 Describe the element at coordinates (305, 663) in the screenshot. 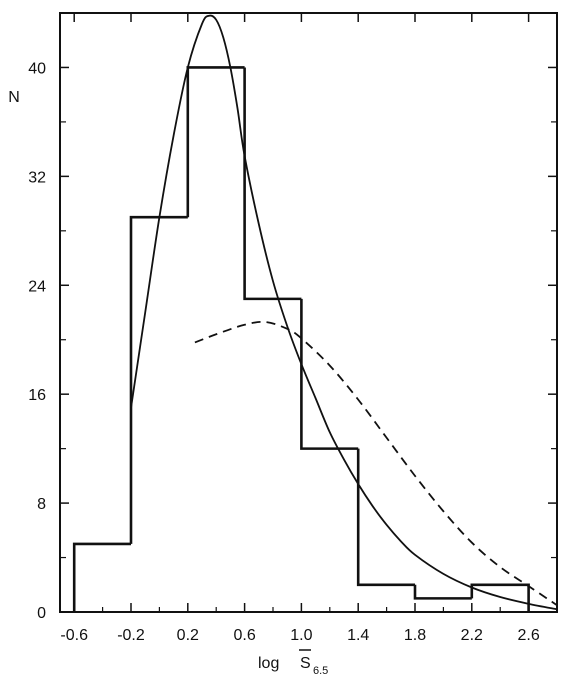

I see `x-axis-symbol: S` at that location.